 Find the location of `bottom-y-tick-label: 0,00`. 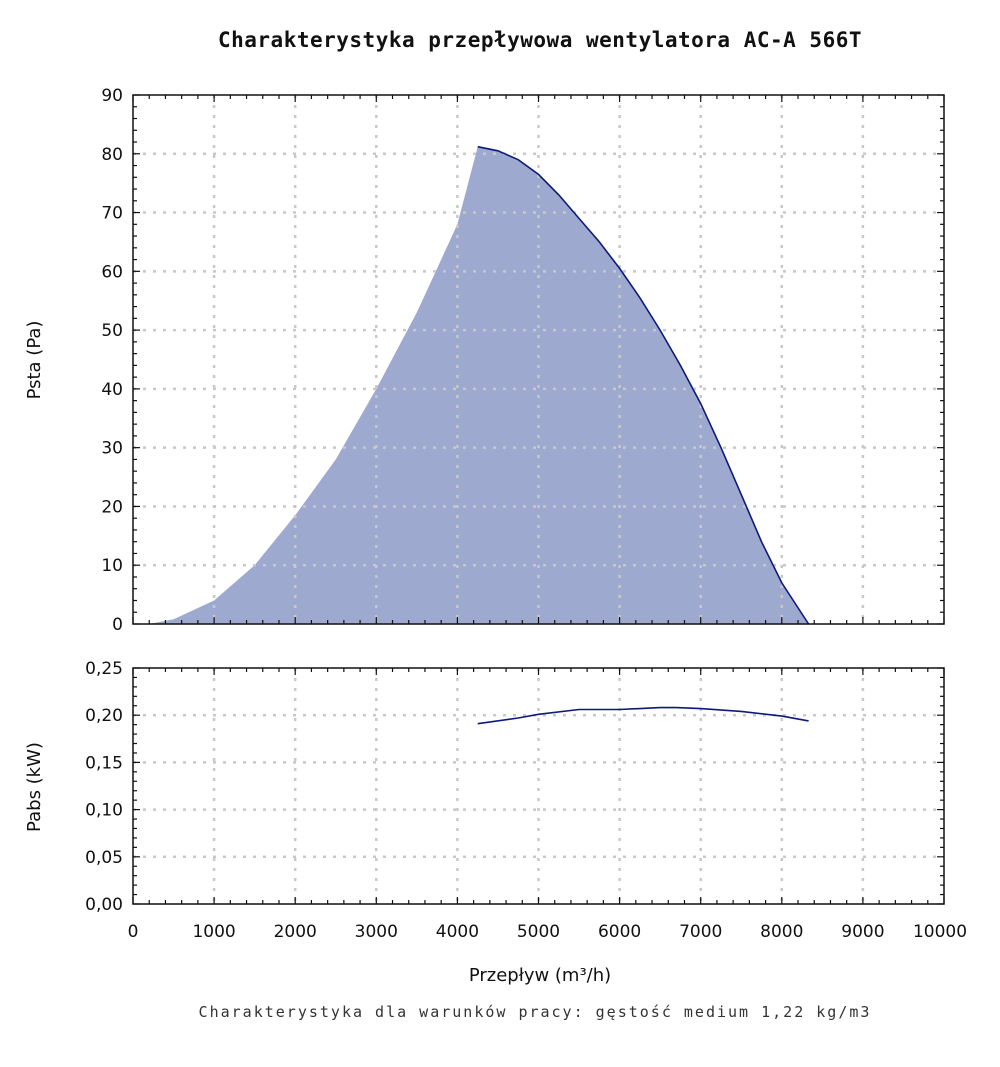

bottom-y-tick-label: 0,00 is located at coordinates (104, 905).